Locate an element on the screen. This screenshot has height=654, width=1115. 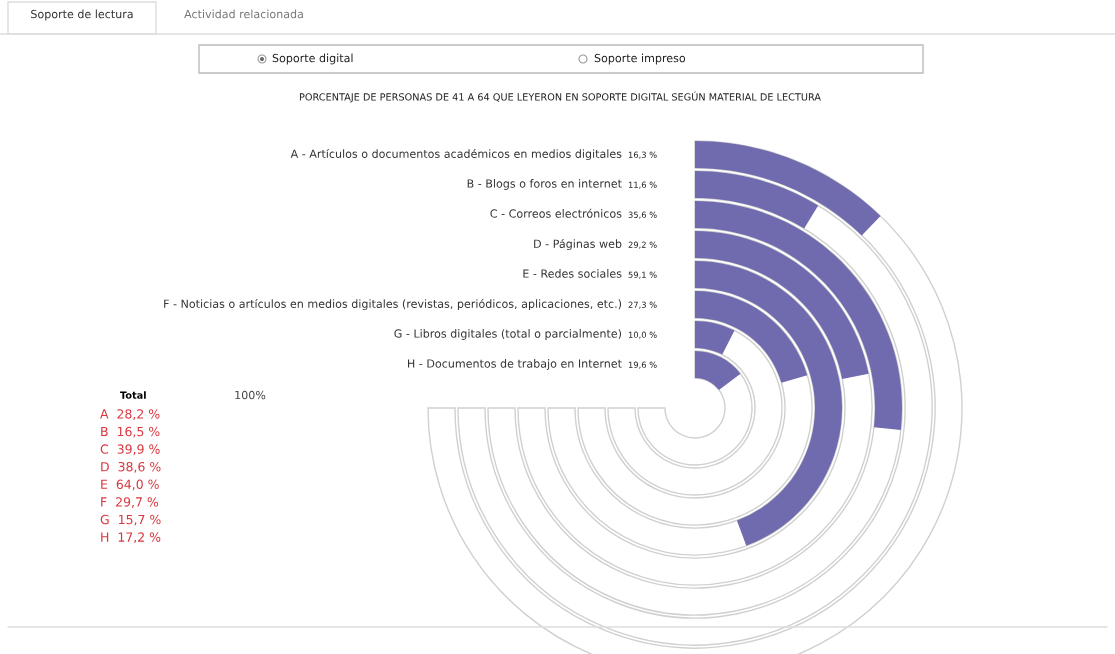
category-label: G - Libros digitales (total o parcialmente) is located at coordinates (508, 334).